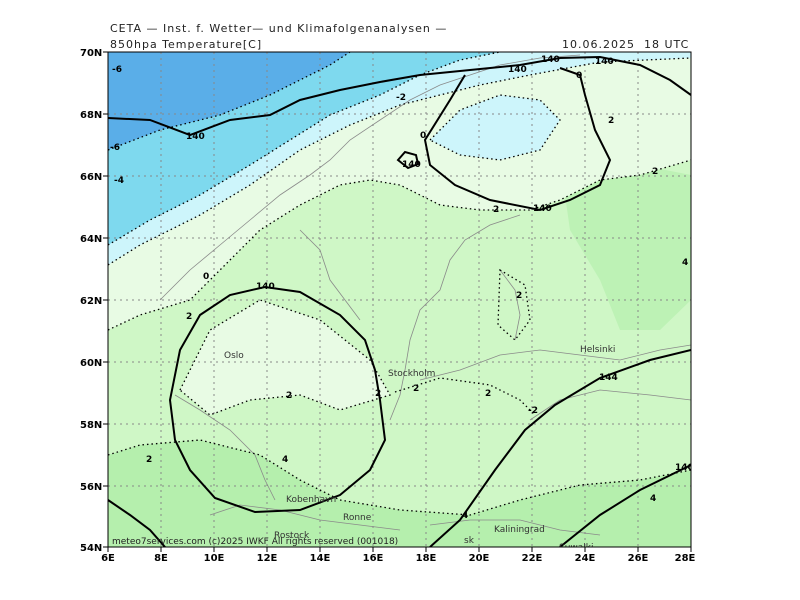  Describe the element at coordinates (685, 263) in the screenshot. I see `isotherm-label-4-a: 4` at that location.